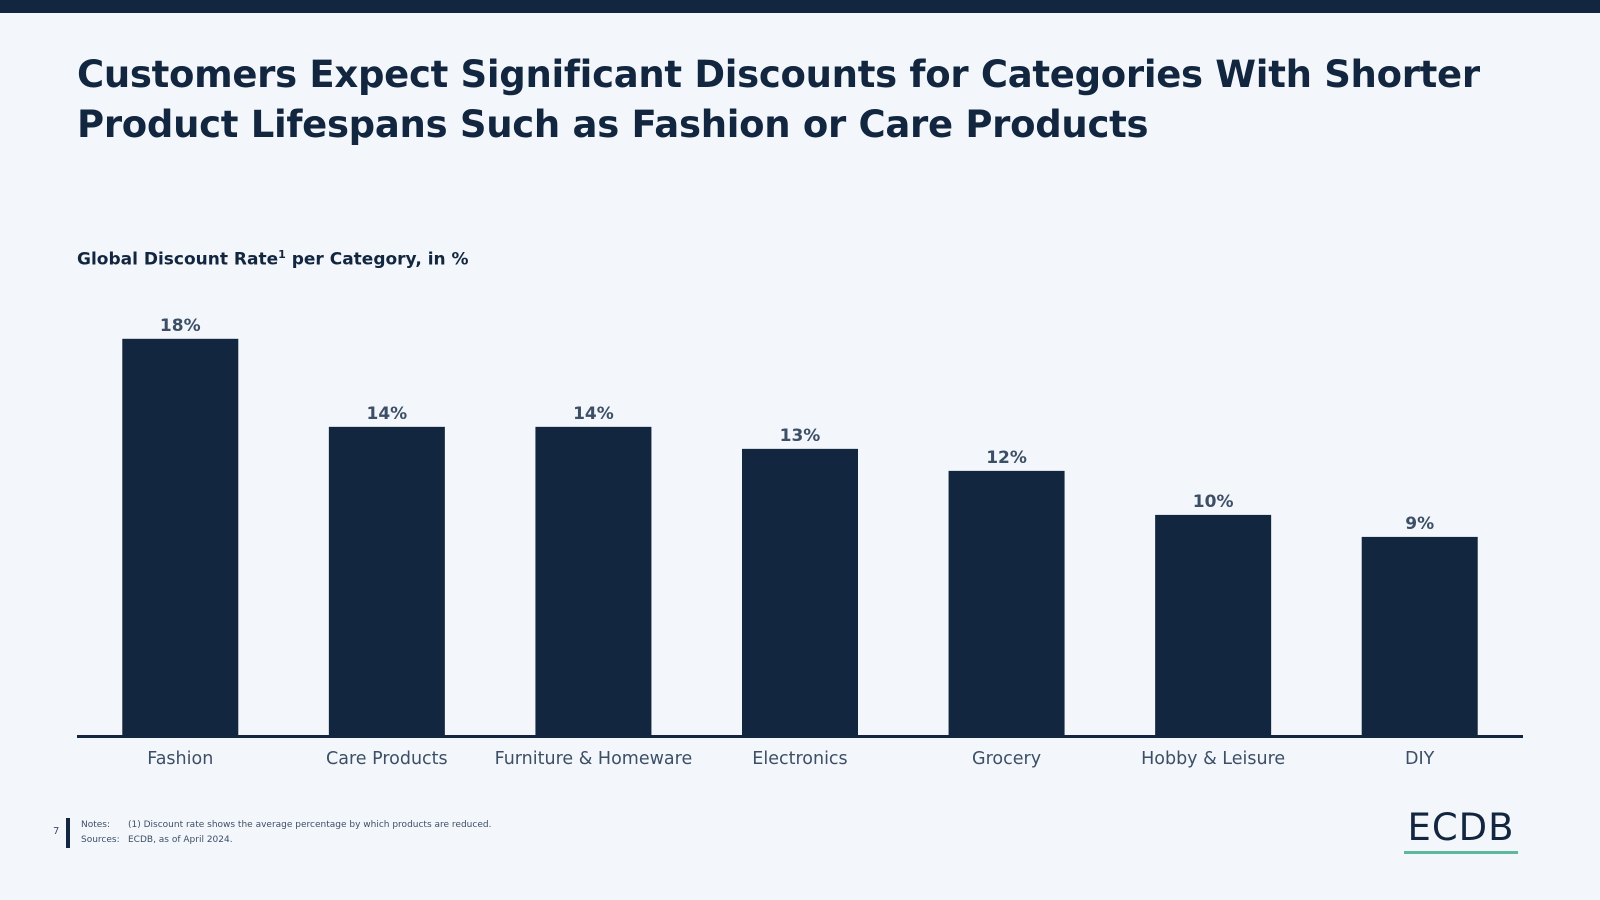  What do you see at coordinates (1461, 852) in the screenshot?
I see `logo-underline` at bounding box center [1461, 852].